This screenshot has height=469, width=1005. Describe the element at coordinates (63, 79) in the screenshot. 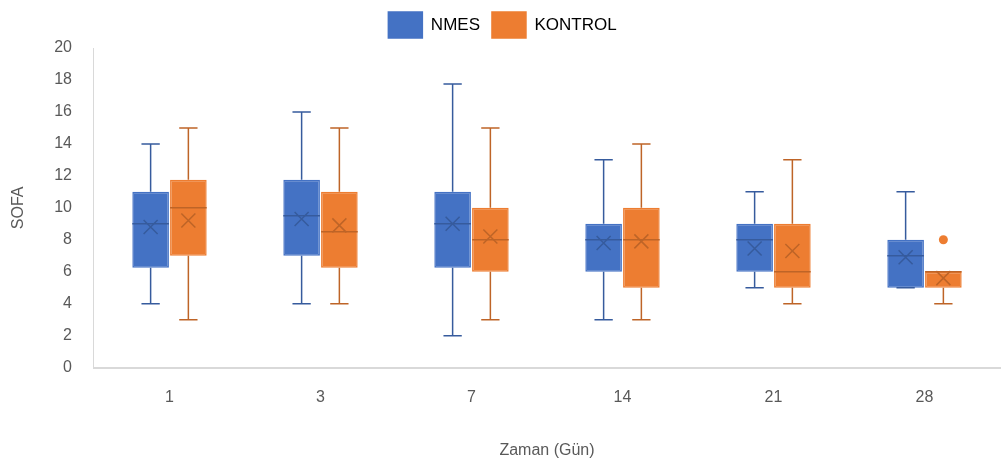

I see `y-tick-label: 18` at that location.